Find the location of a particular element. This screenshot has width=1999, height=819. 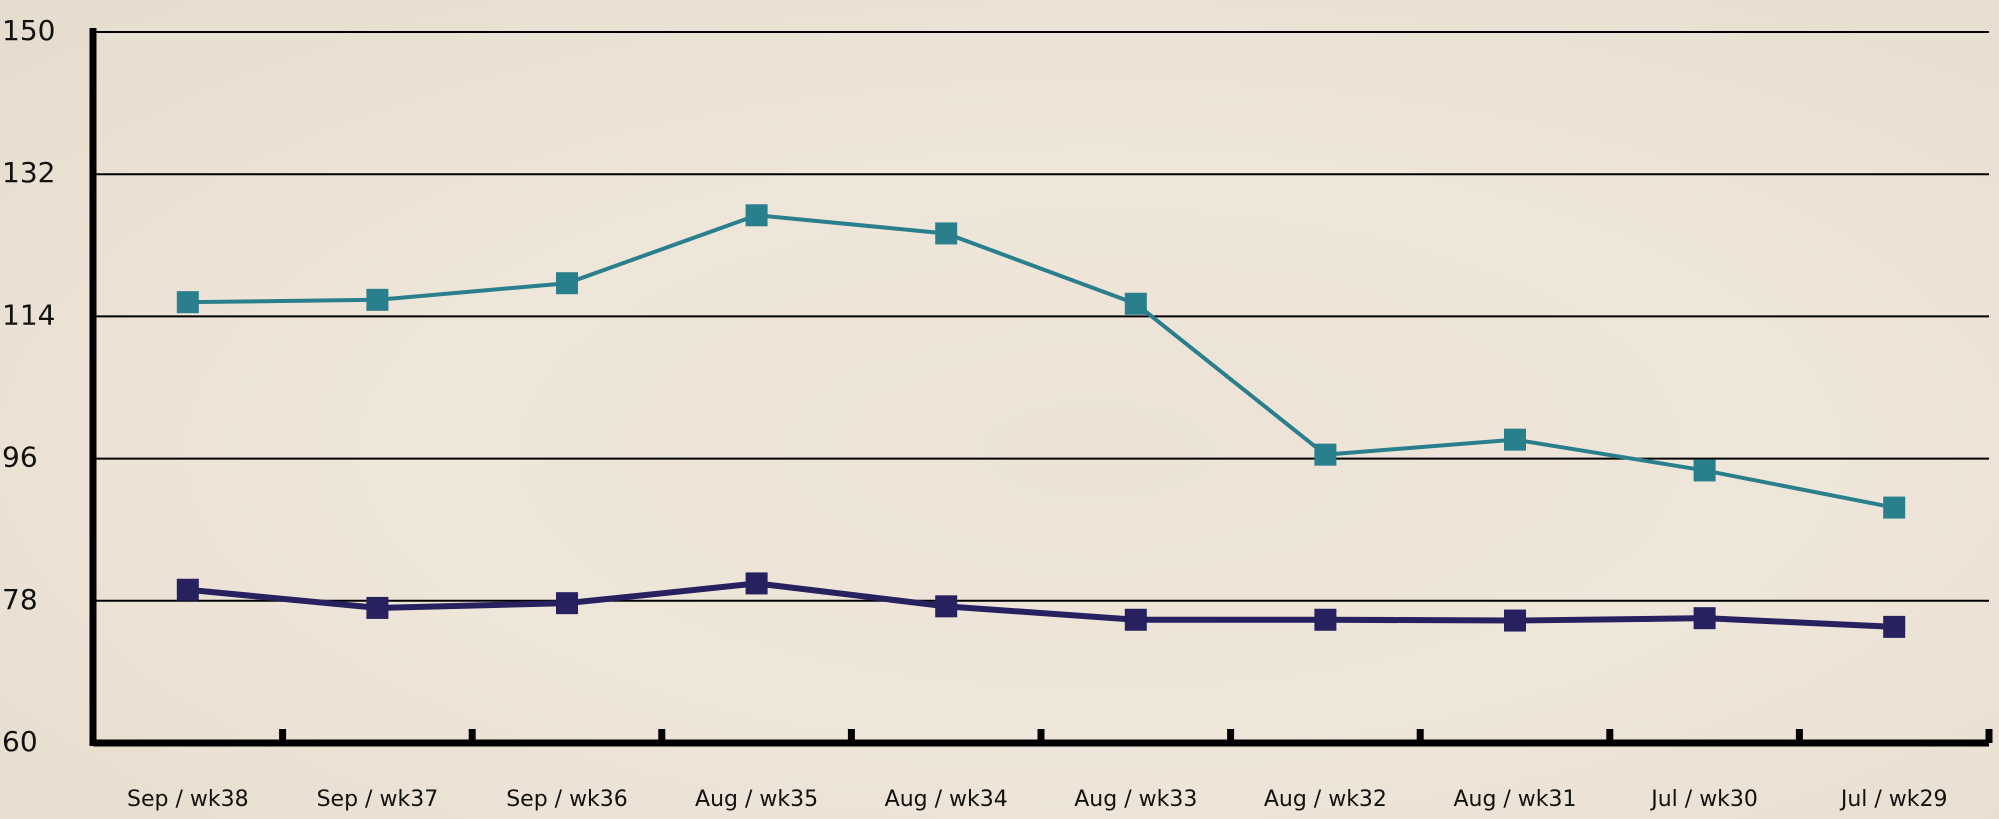

x-tick-label: Aug / wk31 is located at coordinates (1514, 799).